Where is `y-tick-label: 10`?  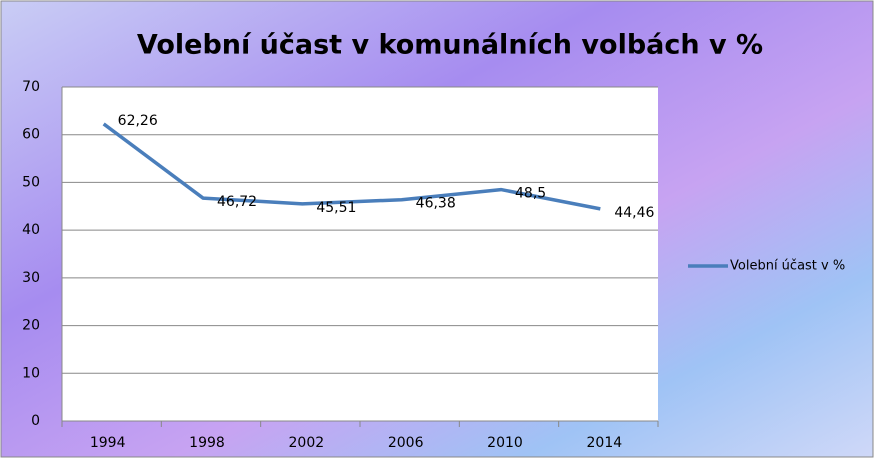 y-tick-label: 10 is located at coordinates (31, 373).